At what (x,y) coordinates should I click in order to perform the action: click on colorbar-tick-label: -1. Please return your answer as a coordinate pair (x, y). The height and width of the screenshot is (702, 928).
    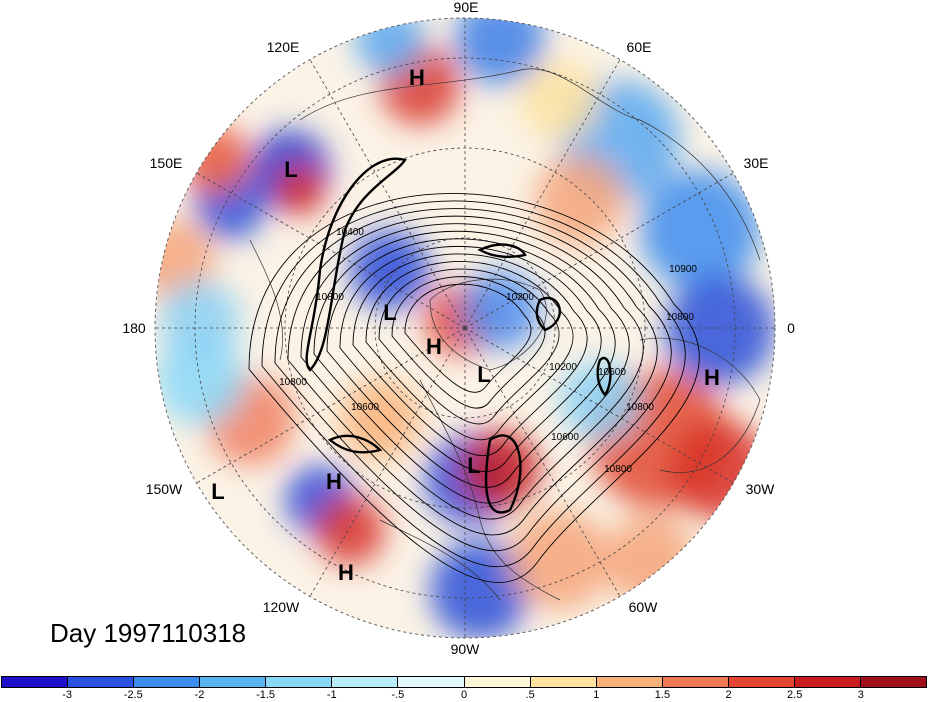
    Looking at the image, I should click on (331, 695).